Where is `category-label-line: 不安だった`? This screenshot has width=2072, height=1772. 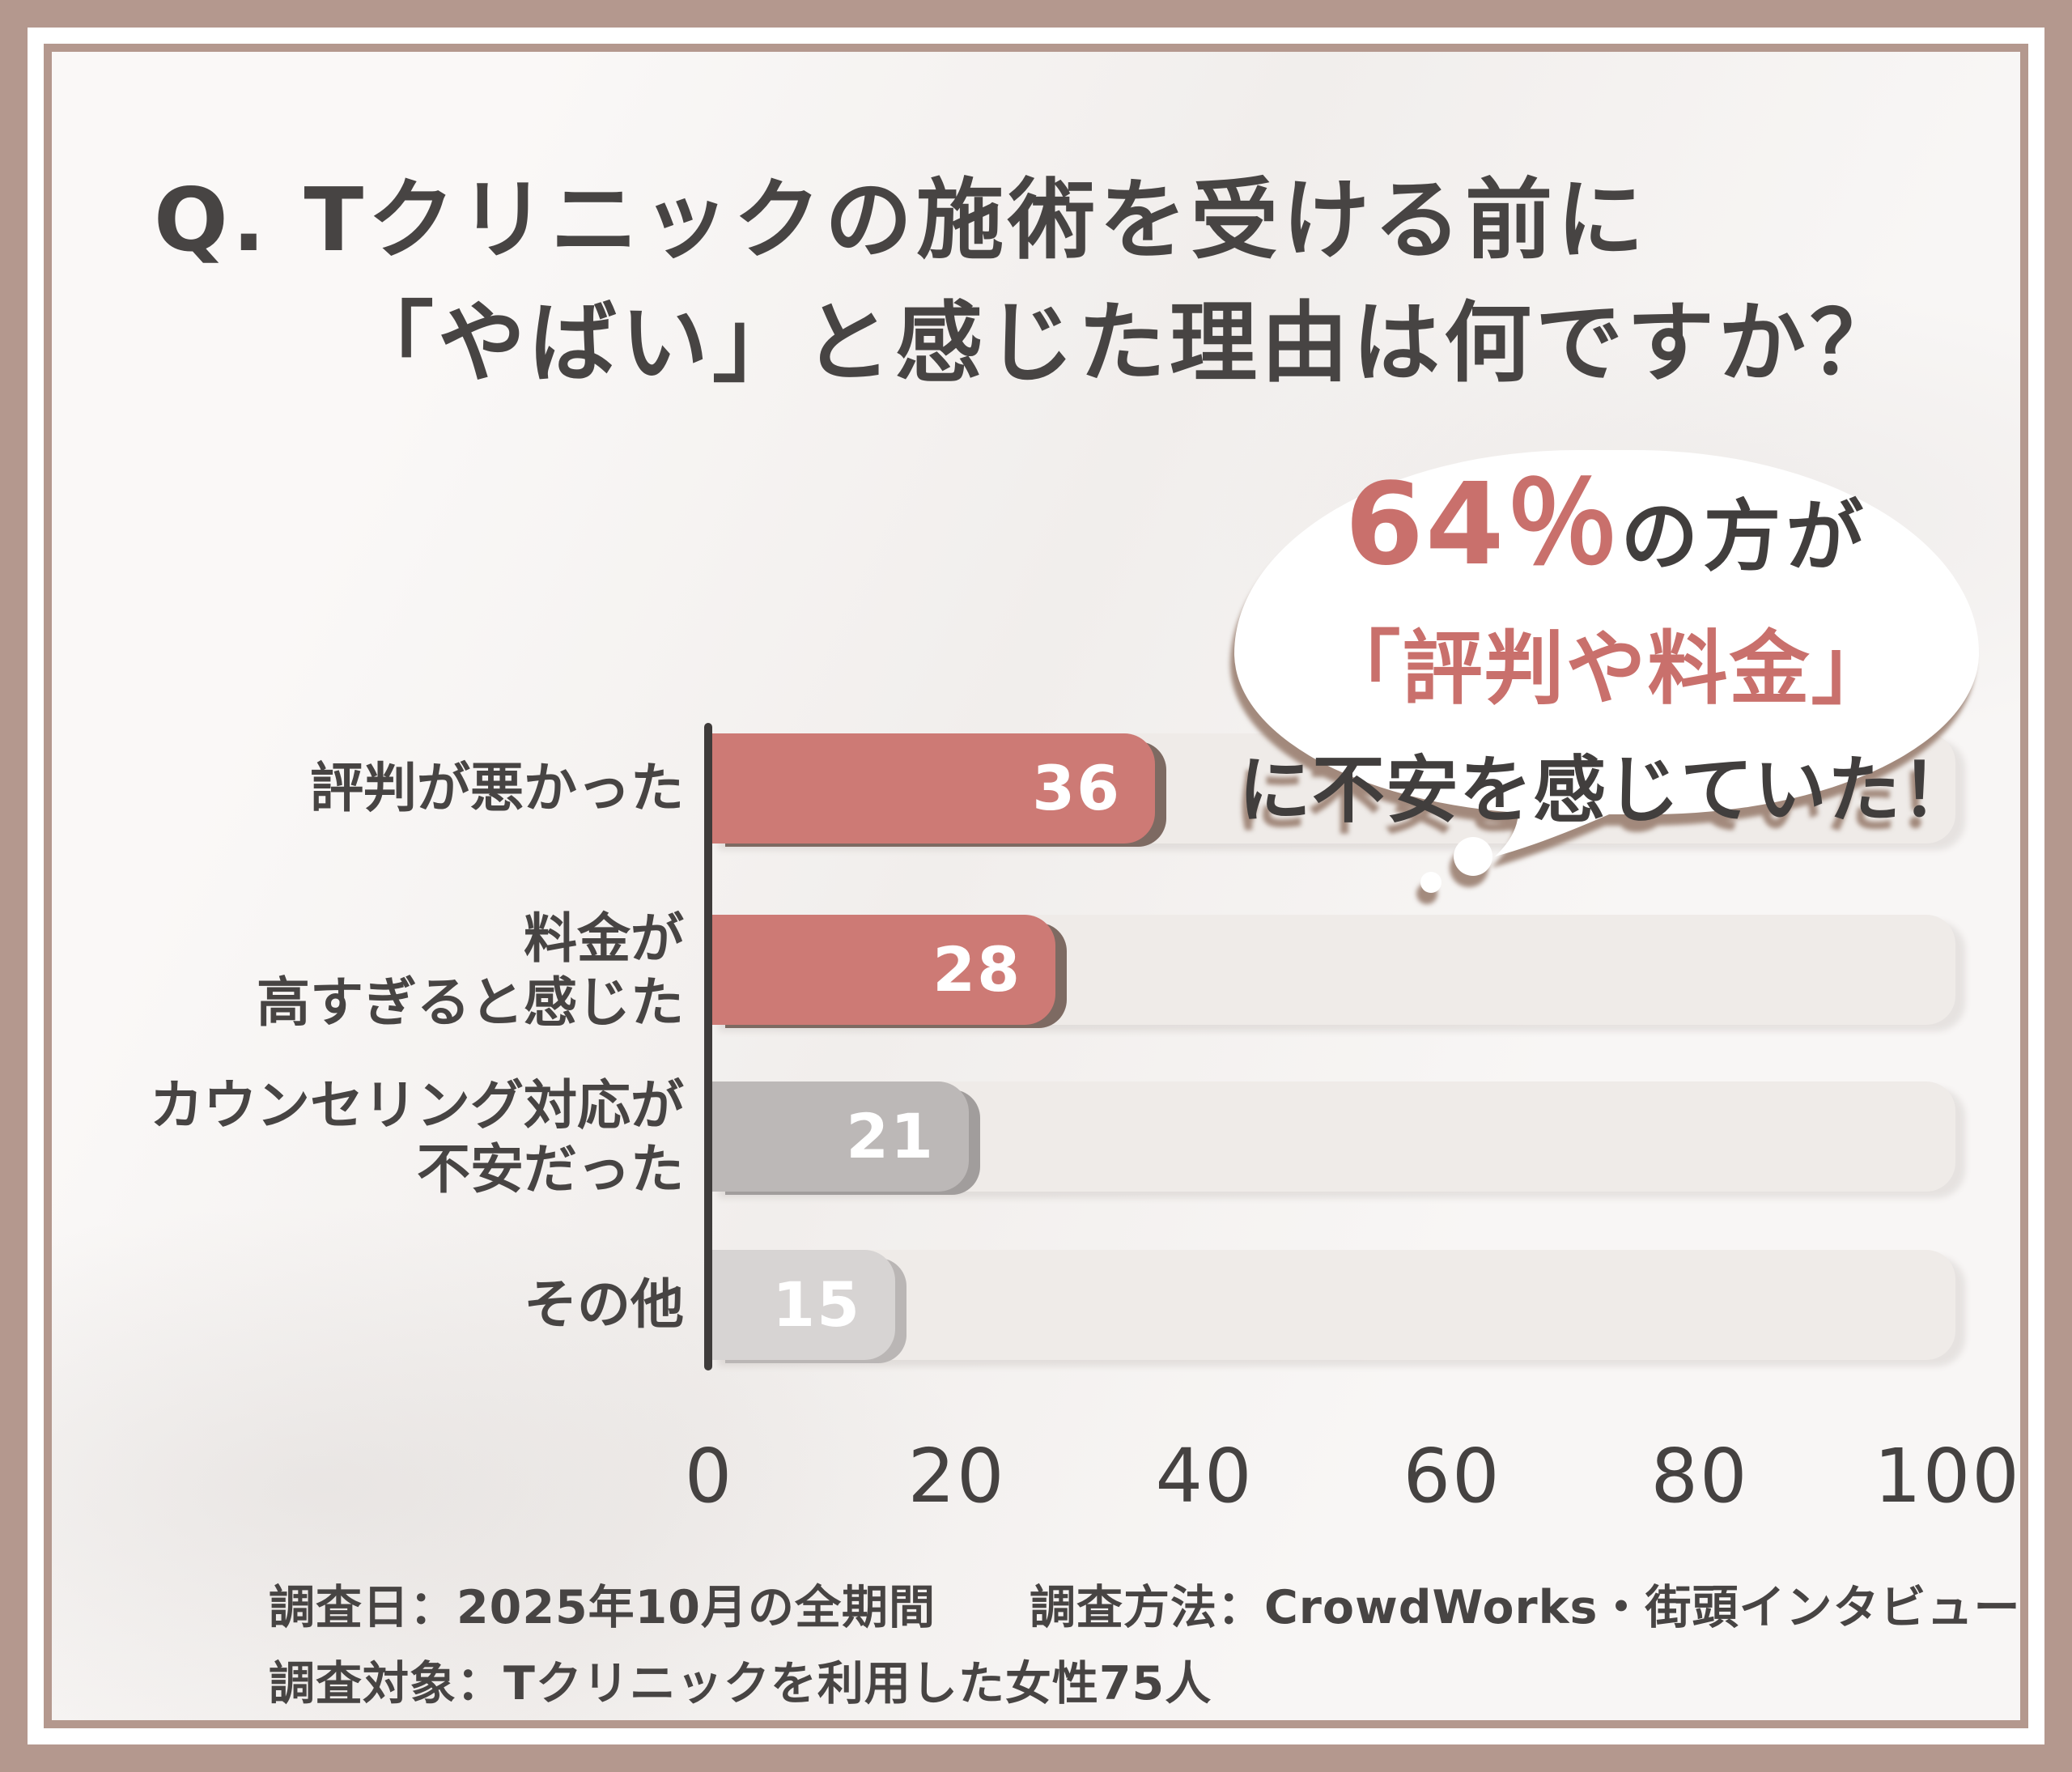
category-label-line: 不安だった is located at coordinates (550, 1169).